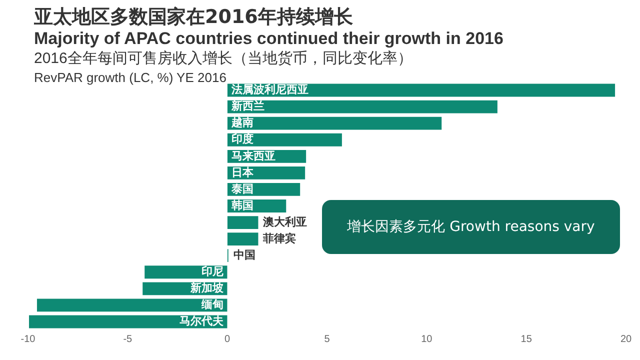  What do you see at coordinates (28, 339) in the screenshot?
I see `x-tick-label: -10` at bounding box center [28, 339].